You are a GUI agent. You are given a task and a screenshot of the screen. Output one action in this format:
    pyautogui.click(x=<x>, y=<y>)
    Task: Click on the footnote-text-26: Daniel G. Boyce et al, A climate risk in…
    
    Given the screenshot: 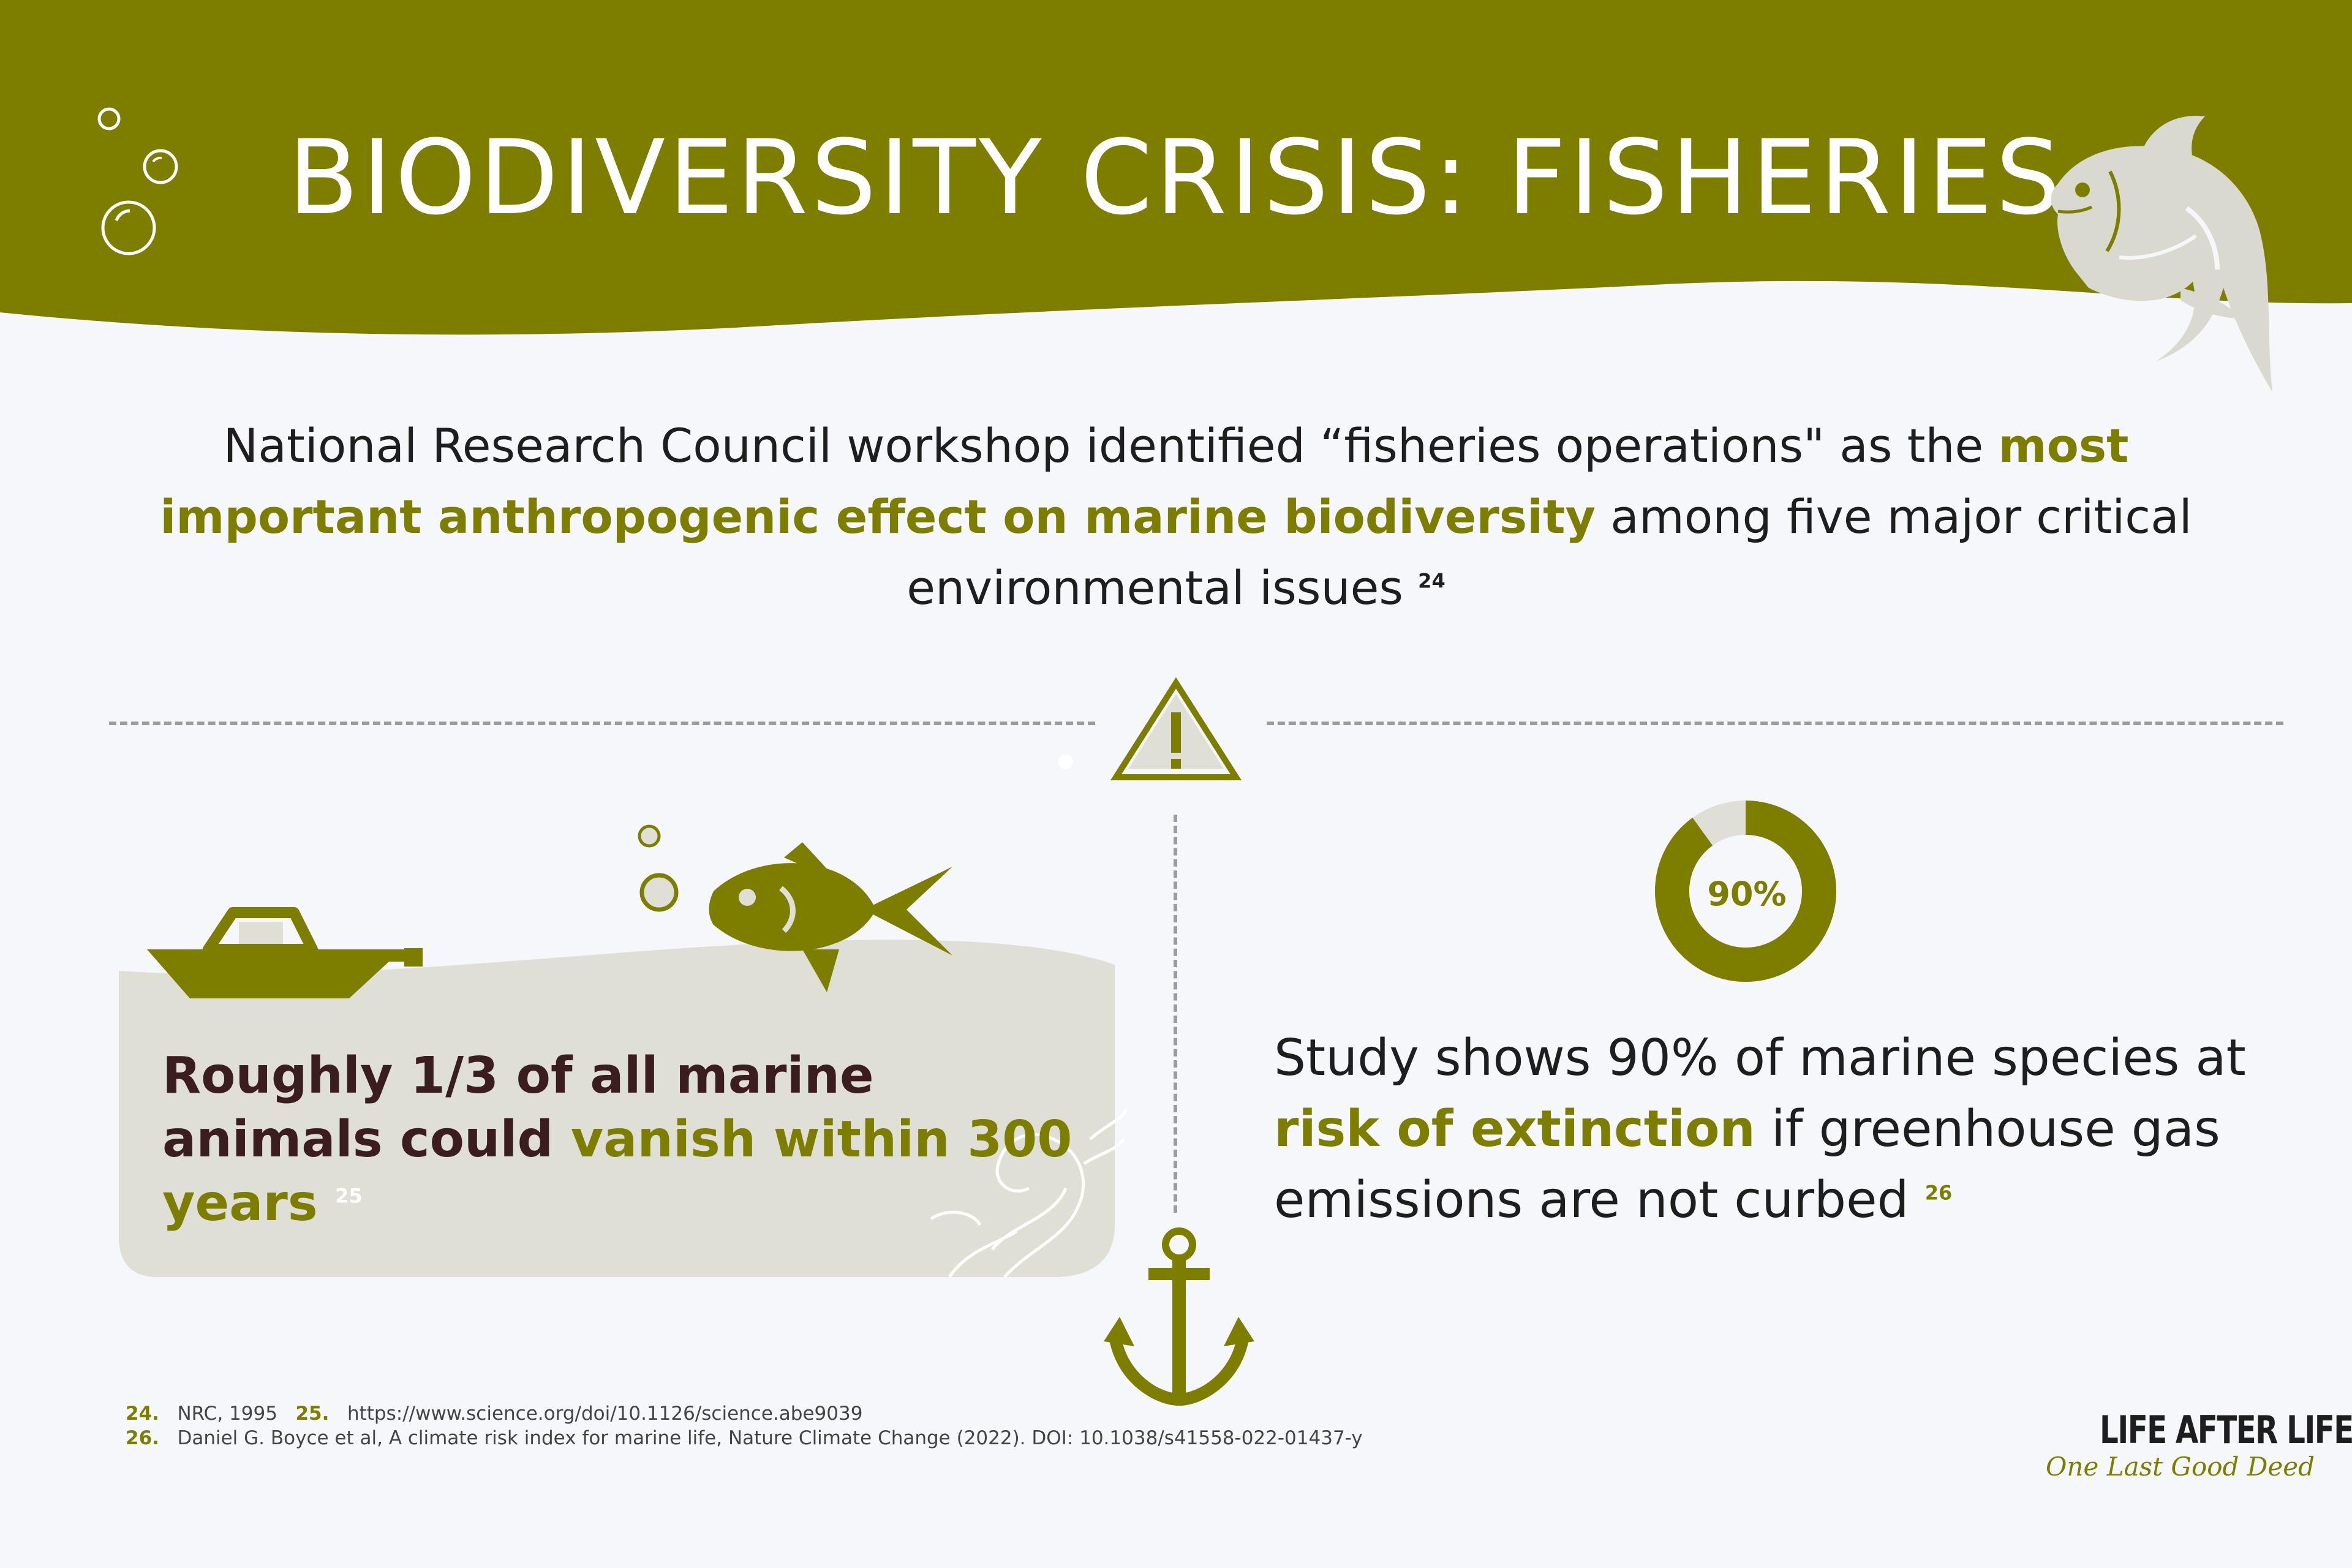 What is the action you would take?
    pyautogui.click(x=770, y=1438)
    